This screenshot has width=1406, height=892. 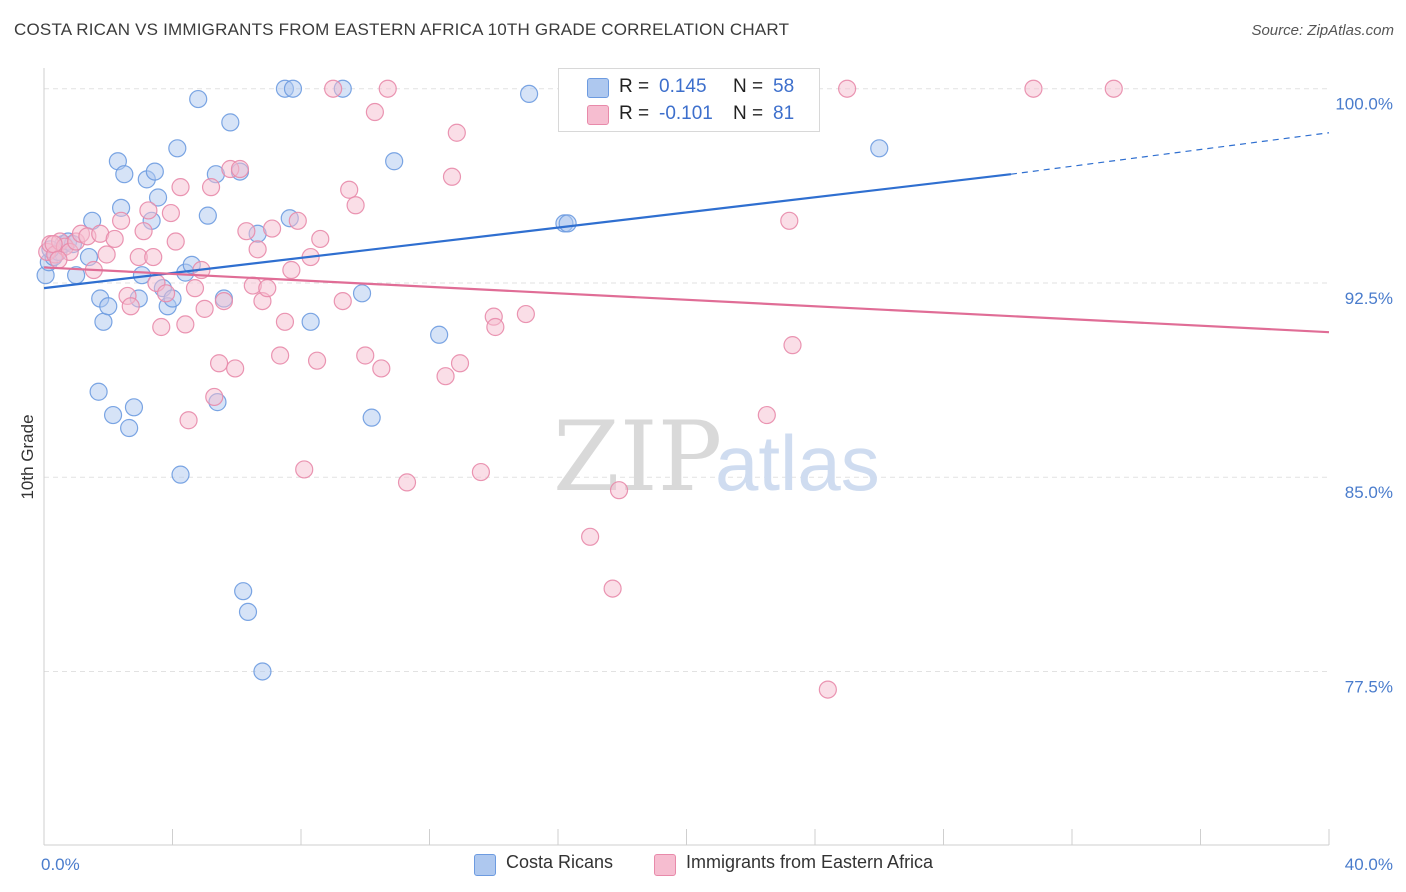 I want to click on watermark-atlas: atlas, so click(x=797, y=463).